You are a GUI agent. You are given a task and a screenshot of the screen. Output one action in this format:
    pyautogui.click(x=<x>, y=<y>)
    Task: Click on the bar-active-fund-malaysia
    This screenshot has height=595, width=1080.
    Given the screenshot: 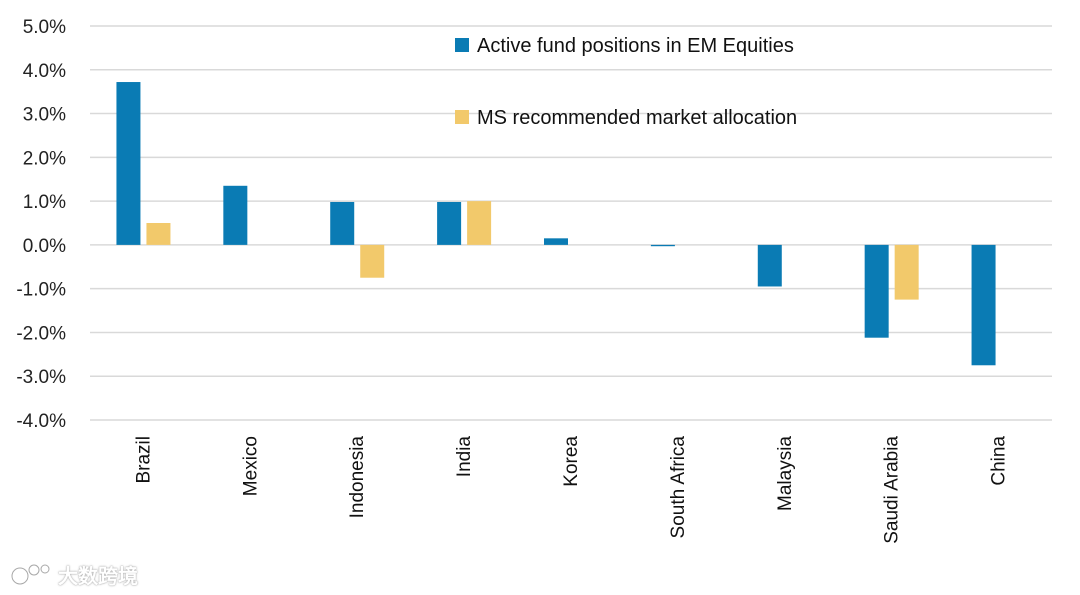 What is the action you would take?
    pyautogui.click(x=769, y=265)
    